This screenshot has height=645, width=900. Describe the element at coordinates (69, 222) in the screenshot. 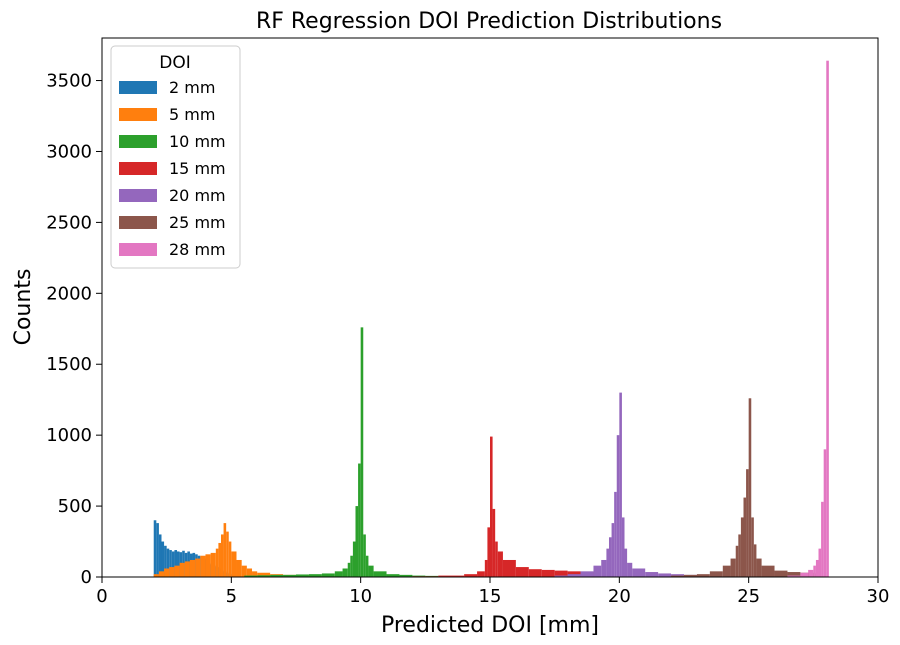

I see `y-tick-label-6: 2500` at that location.